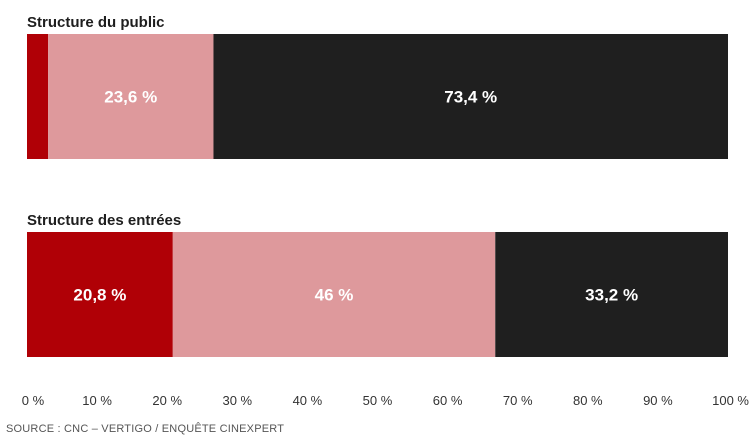 The height and width of the screenshot is (436, 752). Describe the element at coordinates (378, 400) in the screenshot. I see `x-tick-label: 50 %` at that location.